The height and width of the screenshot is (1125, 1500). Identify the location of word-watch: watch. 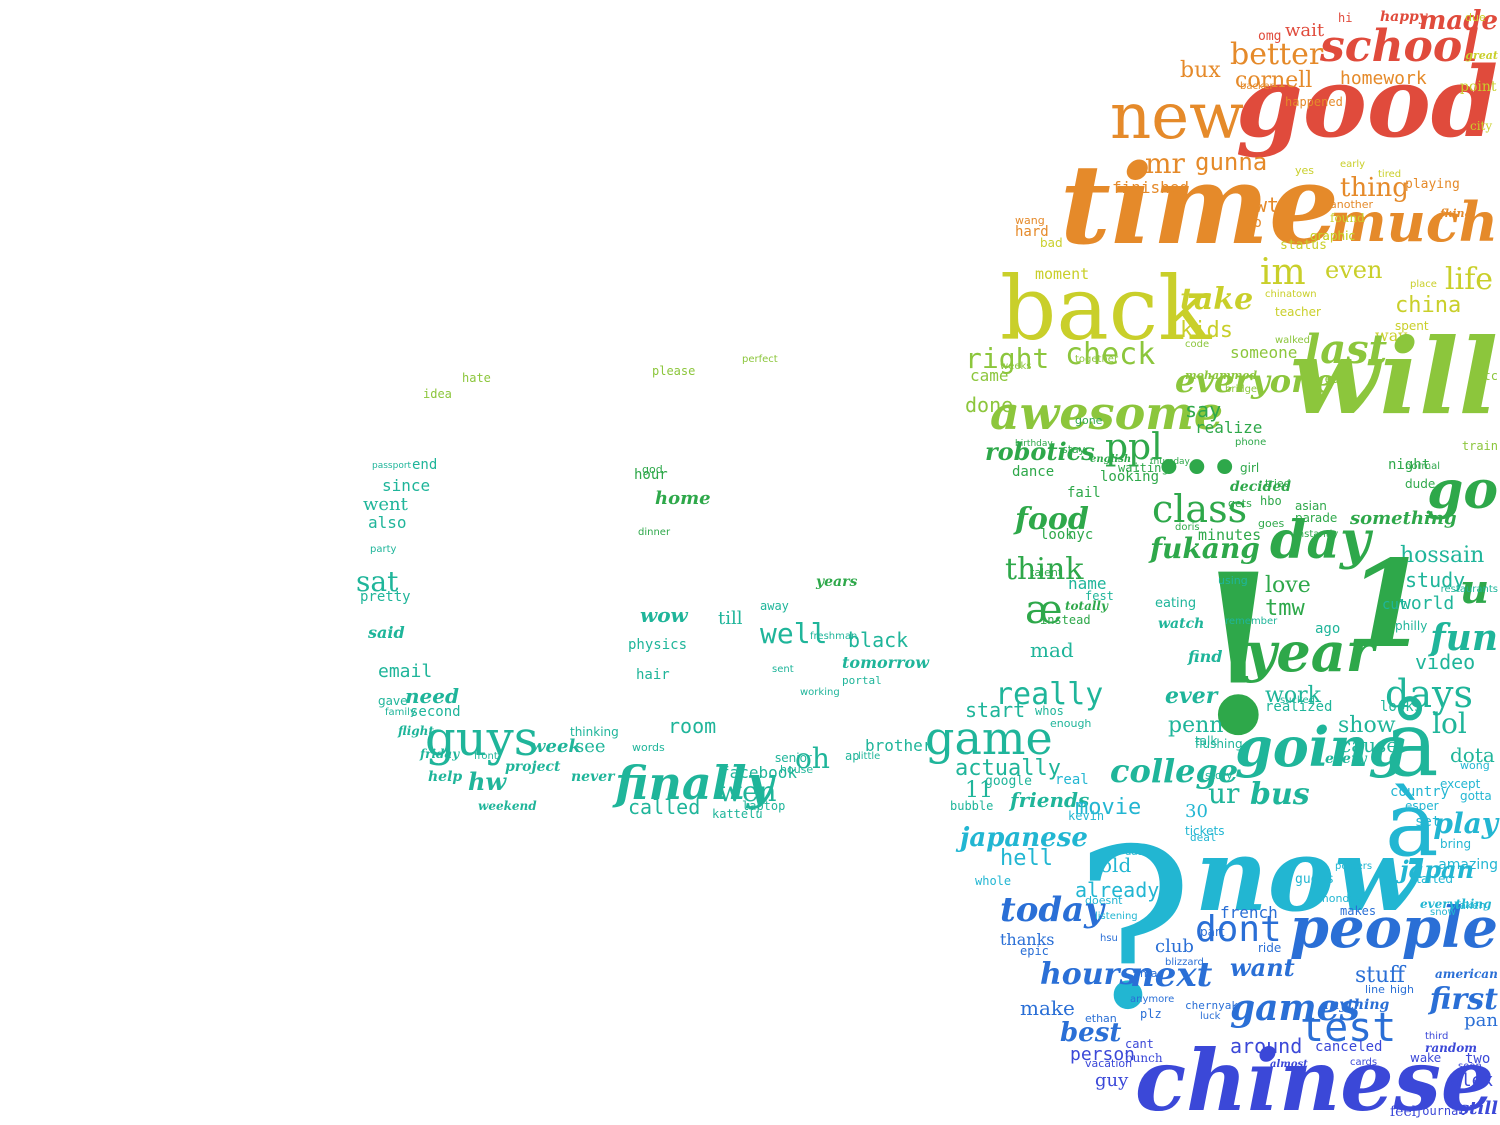
(1181, 624).